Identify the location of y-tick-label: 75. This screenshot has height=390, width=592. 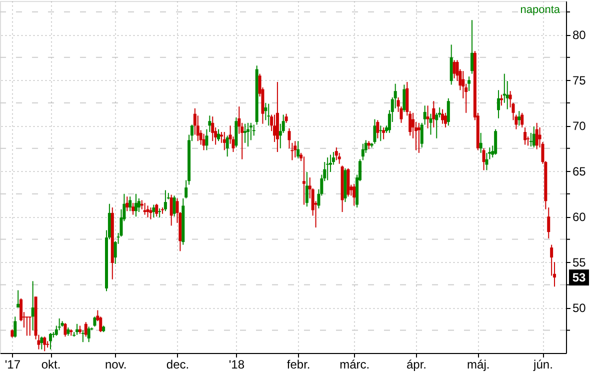
(579, 81).